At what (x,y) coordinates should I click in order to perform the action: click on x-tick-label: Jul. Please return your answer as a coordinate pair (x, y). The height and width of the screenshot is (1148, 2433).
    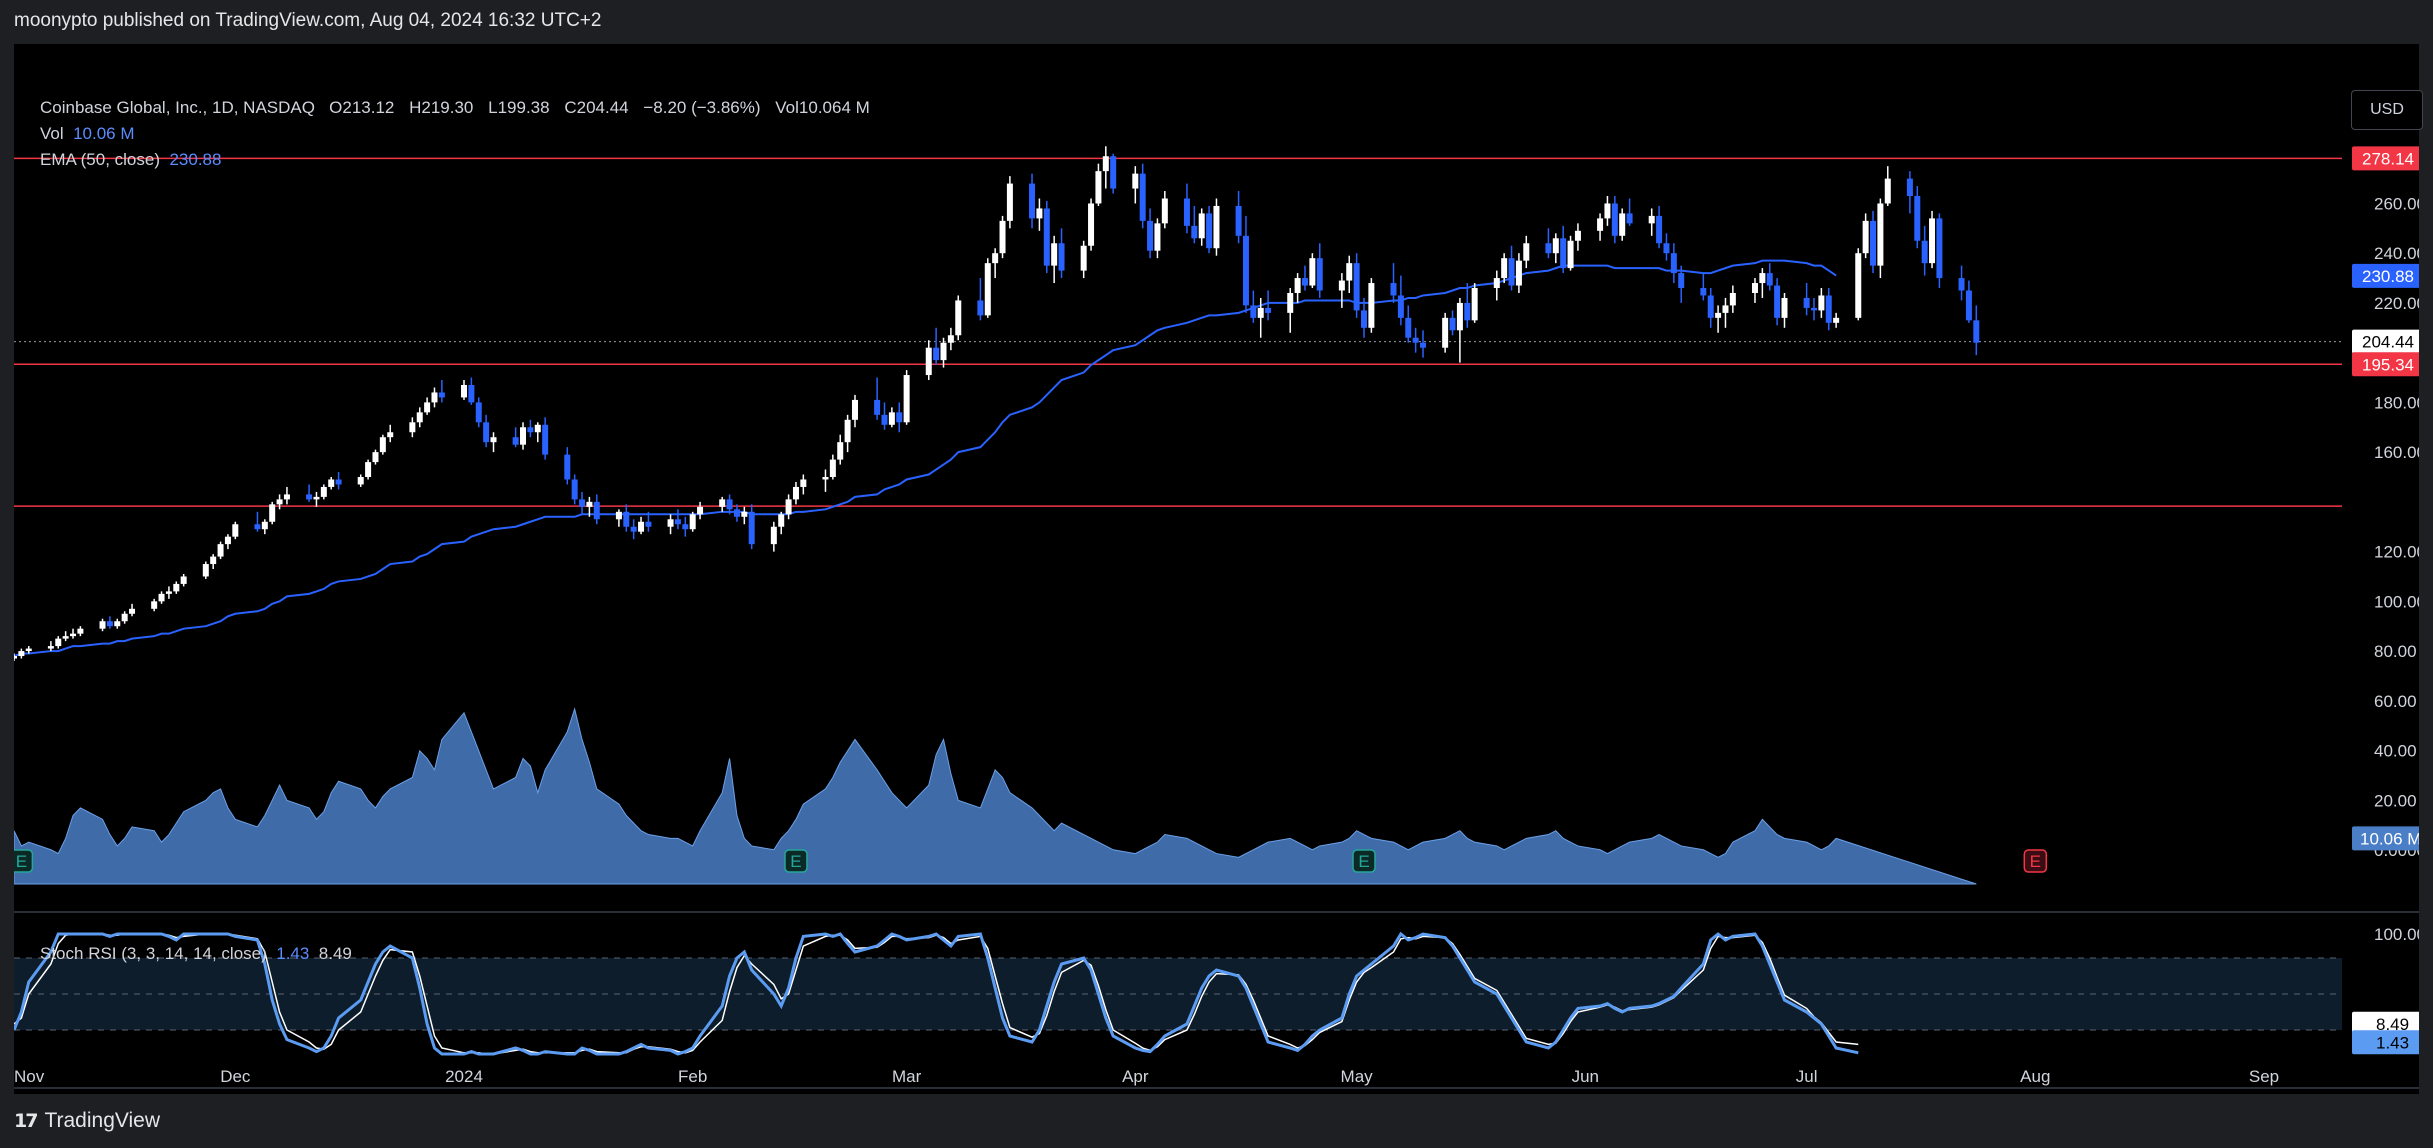
    Looking at the image, I should click on (1807, 1076).